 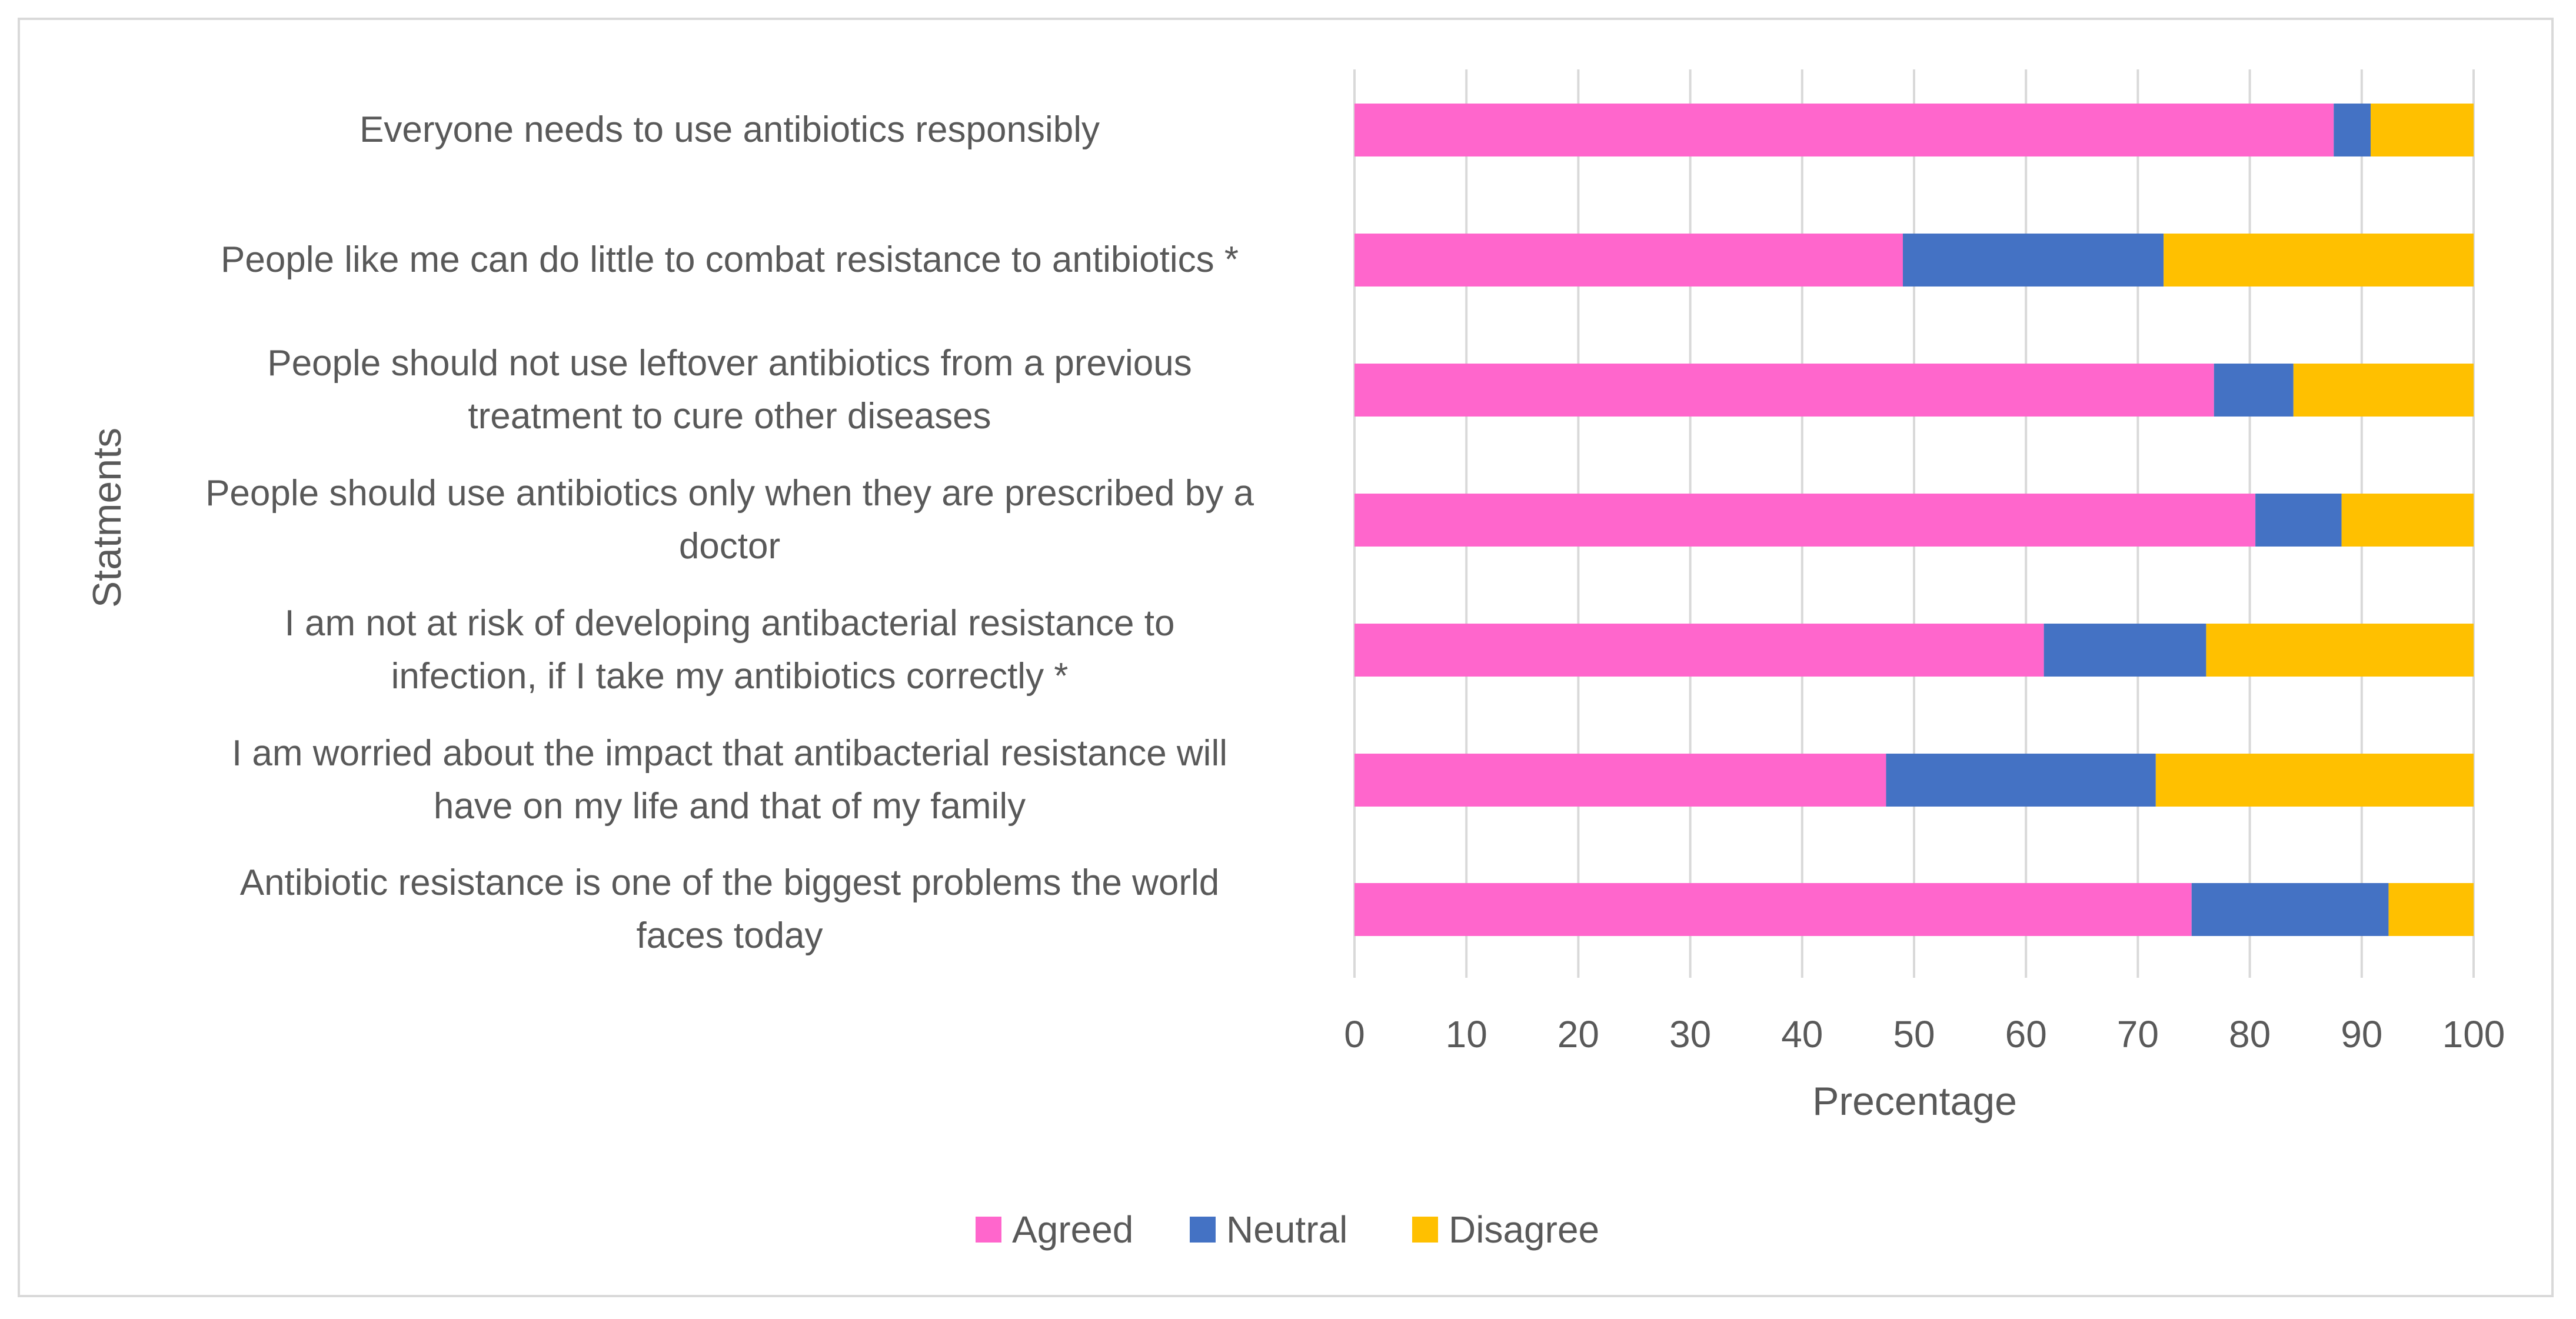 I want to click on x-tick-label: 90, so click(x=2361, y=1034).